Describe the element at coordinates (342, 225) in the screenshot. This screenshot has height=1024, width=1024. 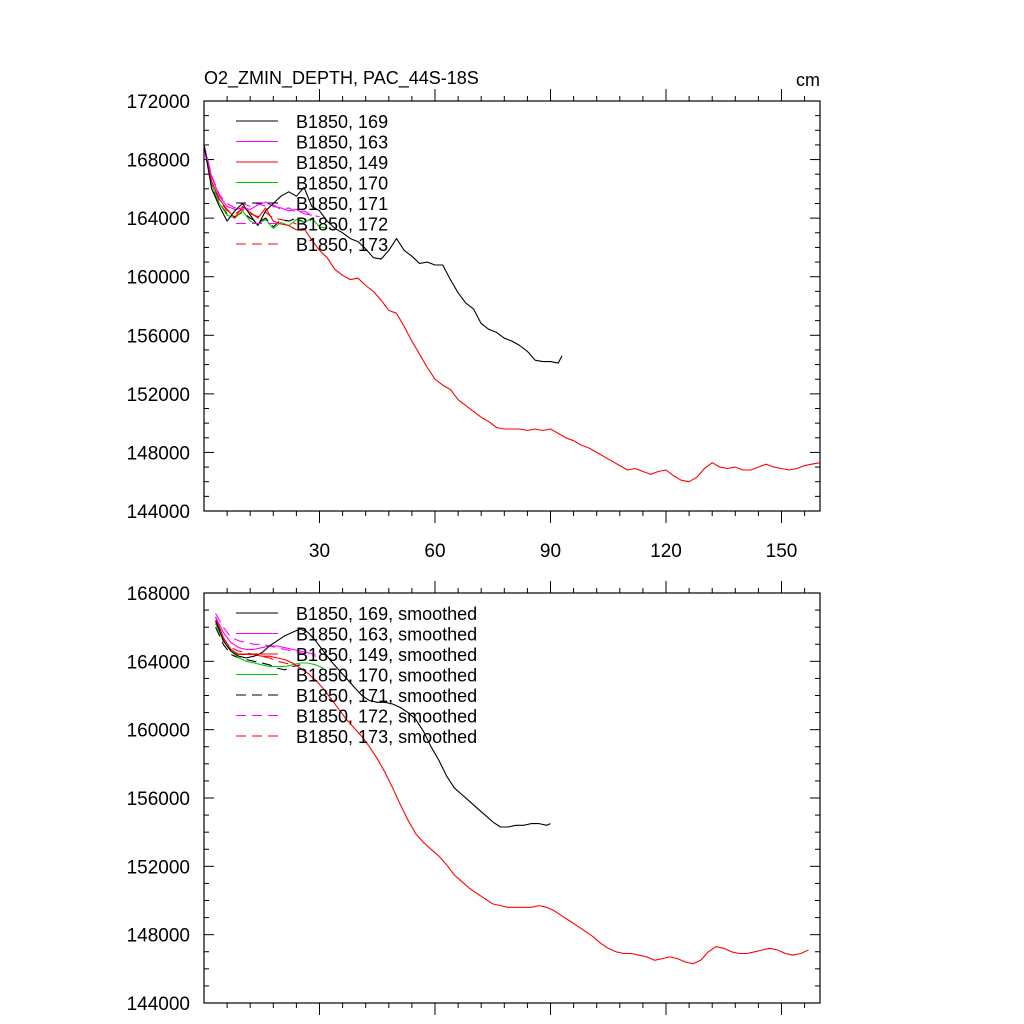
I see `legend-label: B1850, 172` at that location.